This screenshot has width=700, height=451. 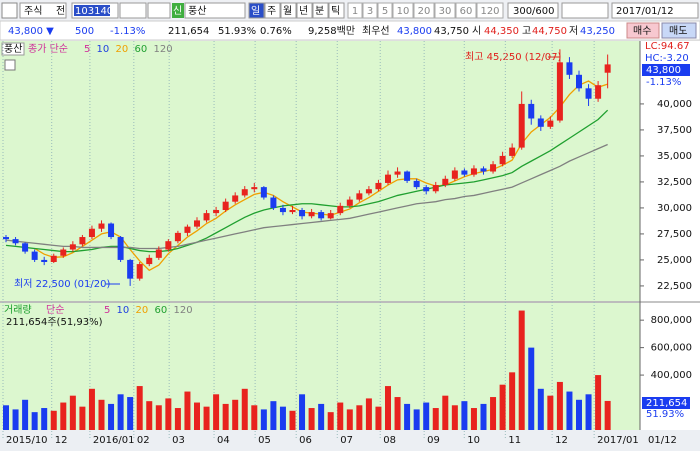 I want to click on price-box, so click(x=666, y=70).